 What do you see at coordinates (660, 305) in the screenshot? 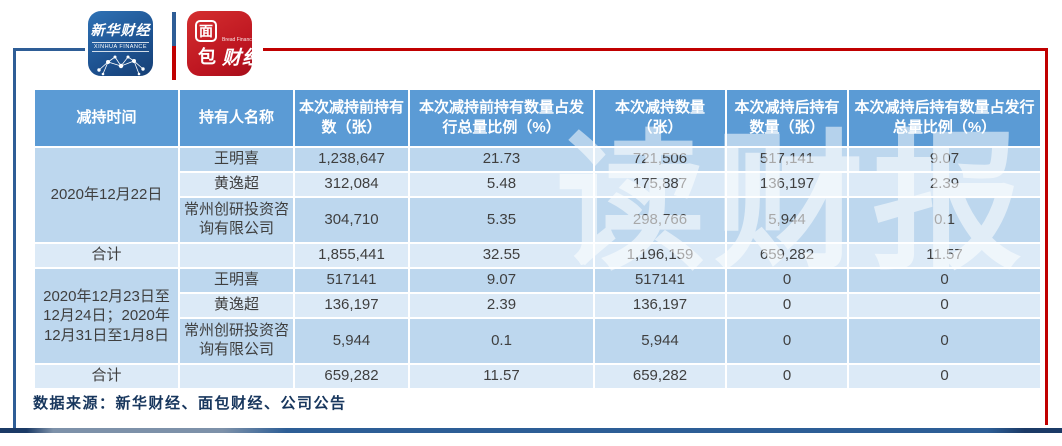
I see `reduced-cell: 136,197` at bounding box center [660, 305].